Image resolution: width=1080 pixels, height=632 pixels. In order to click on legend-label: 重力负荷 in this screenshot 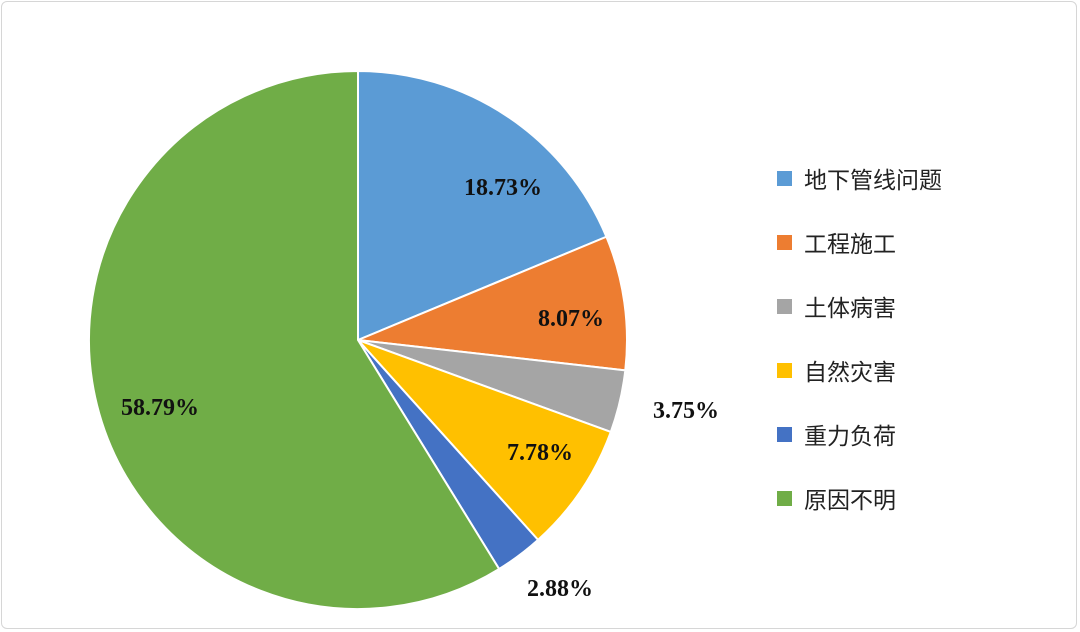, I will do `click(850, 437)`.